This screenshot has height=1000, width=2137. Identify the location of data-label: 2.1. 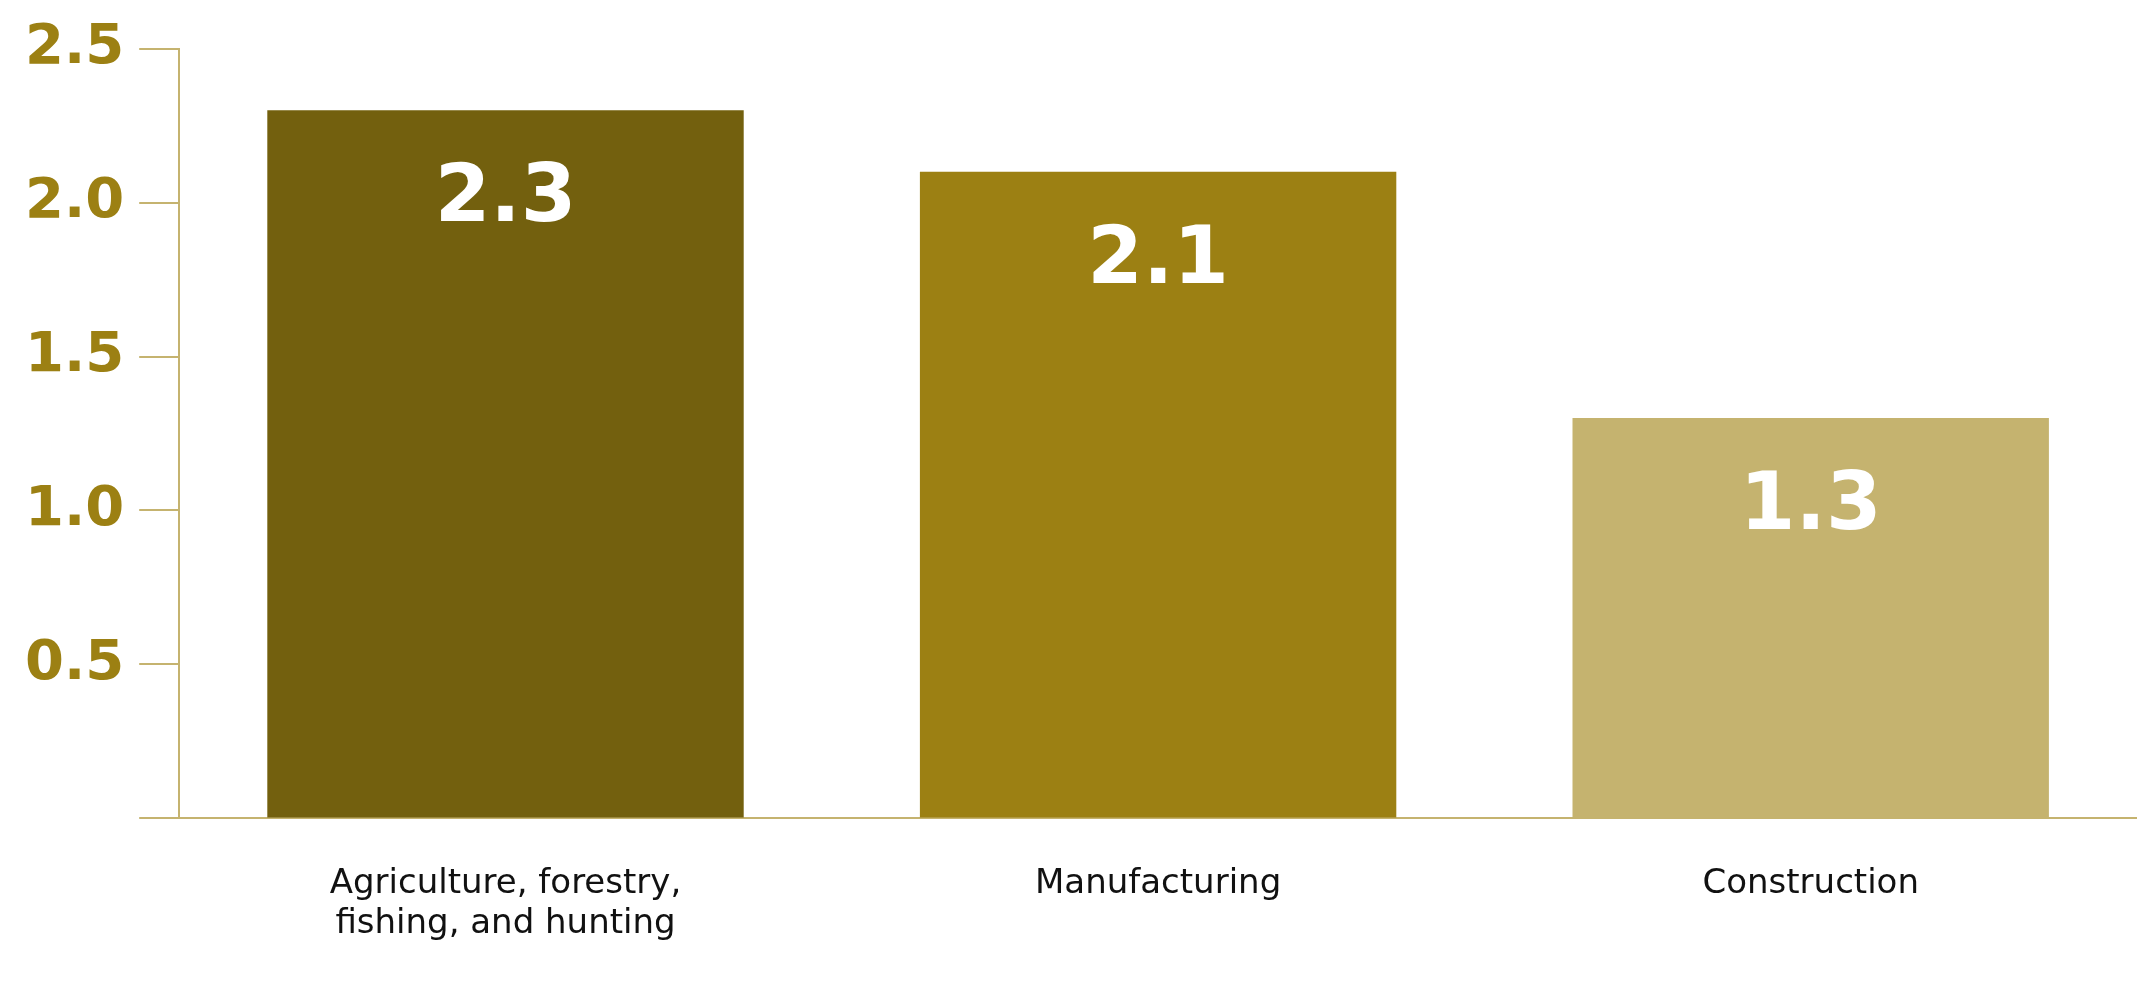
(1158, 255).